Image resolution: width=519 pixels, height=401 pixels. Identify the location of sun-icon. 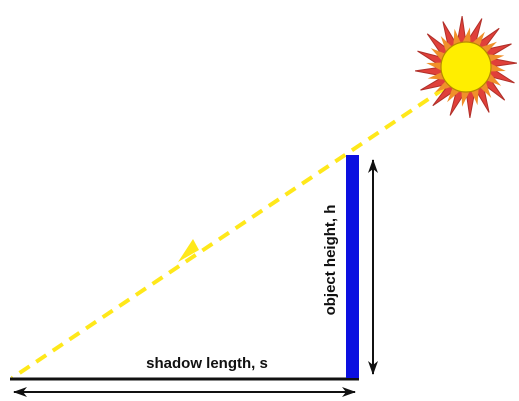
(466, 67).